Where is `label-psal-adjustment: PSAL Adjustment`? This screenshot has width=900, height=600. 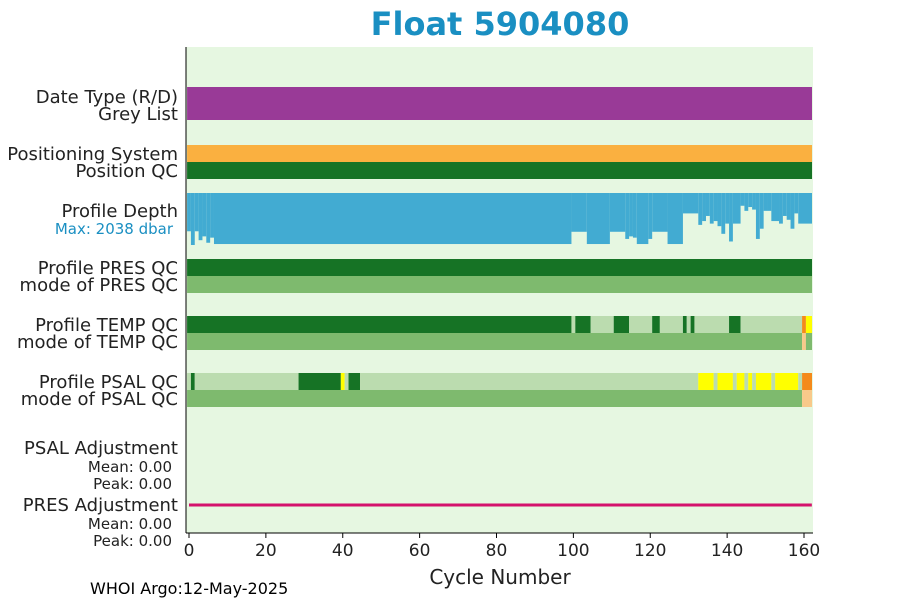 label-psal-adjustment: PSAL Adjustment is located at coordinates (101, 448).